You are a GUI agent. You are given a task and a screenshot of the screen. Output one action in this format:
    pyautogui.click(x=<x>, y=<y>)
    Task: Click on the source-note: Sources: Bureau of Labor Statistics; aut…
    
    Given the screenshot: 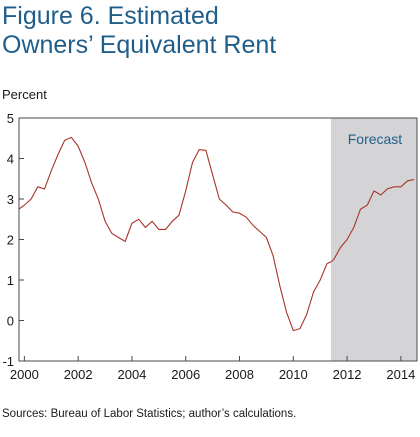 What is the action you would take?
    pyautogui.click(x=149, y=414)
    